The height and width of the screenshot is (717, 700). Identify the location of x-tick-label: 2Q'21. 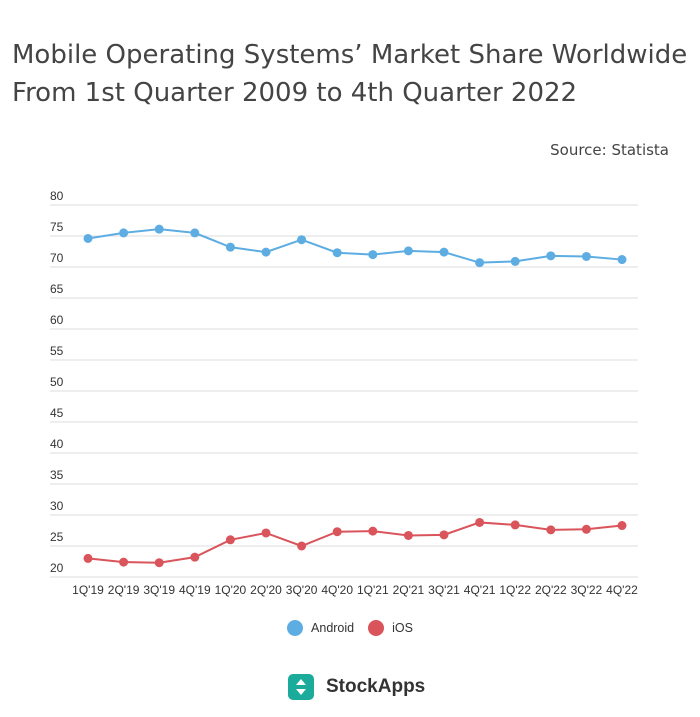
(409, 590).